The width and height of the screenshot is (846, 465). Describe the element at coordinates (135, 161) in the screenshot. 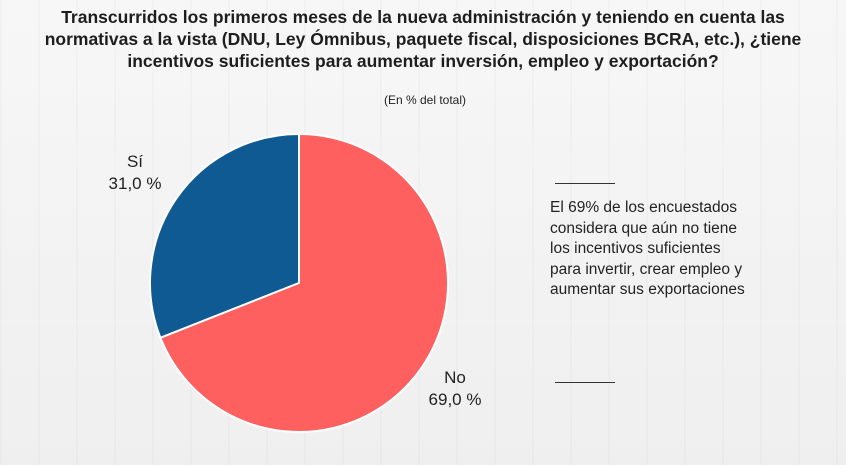

I see `label-si-category: Sí` at that location.